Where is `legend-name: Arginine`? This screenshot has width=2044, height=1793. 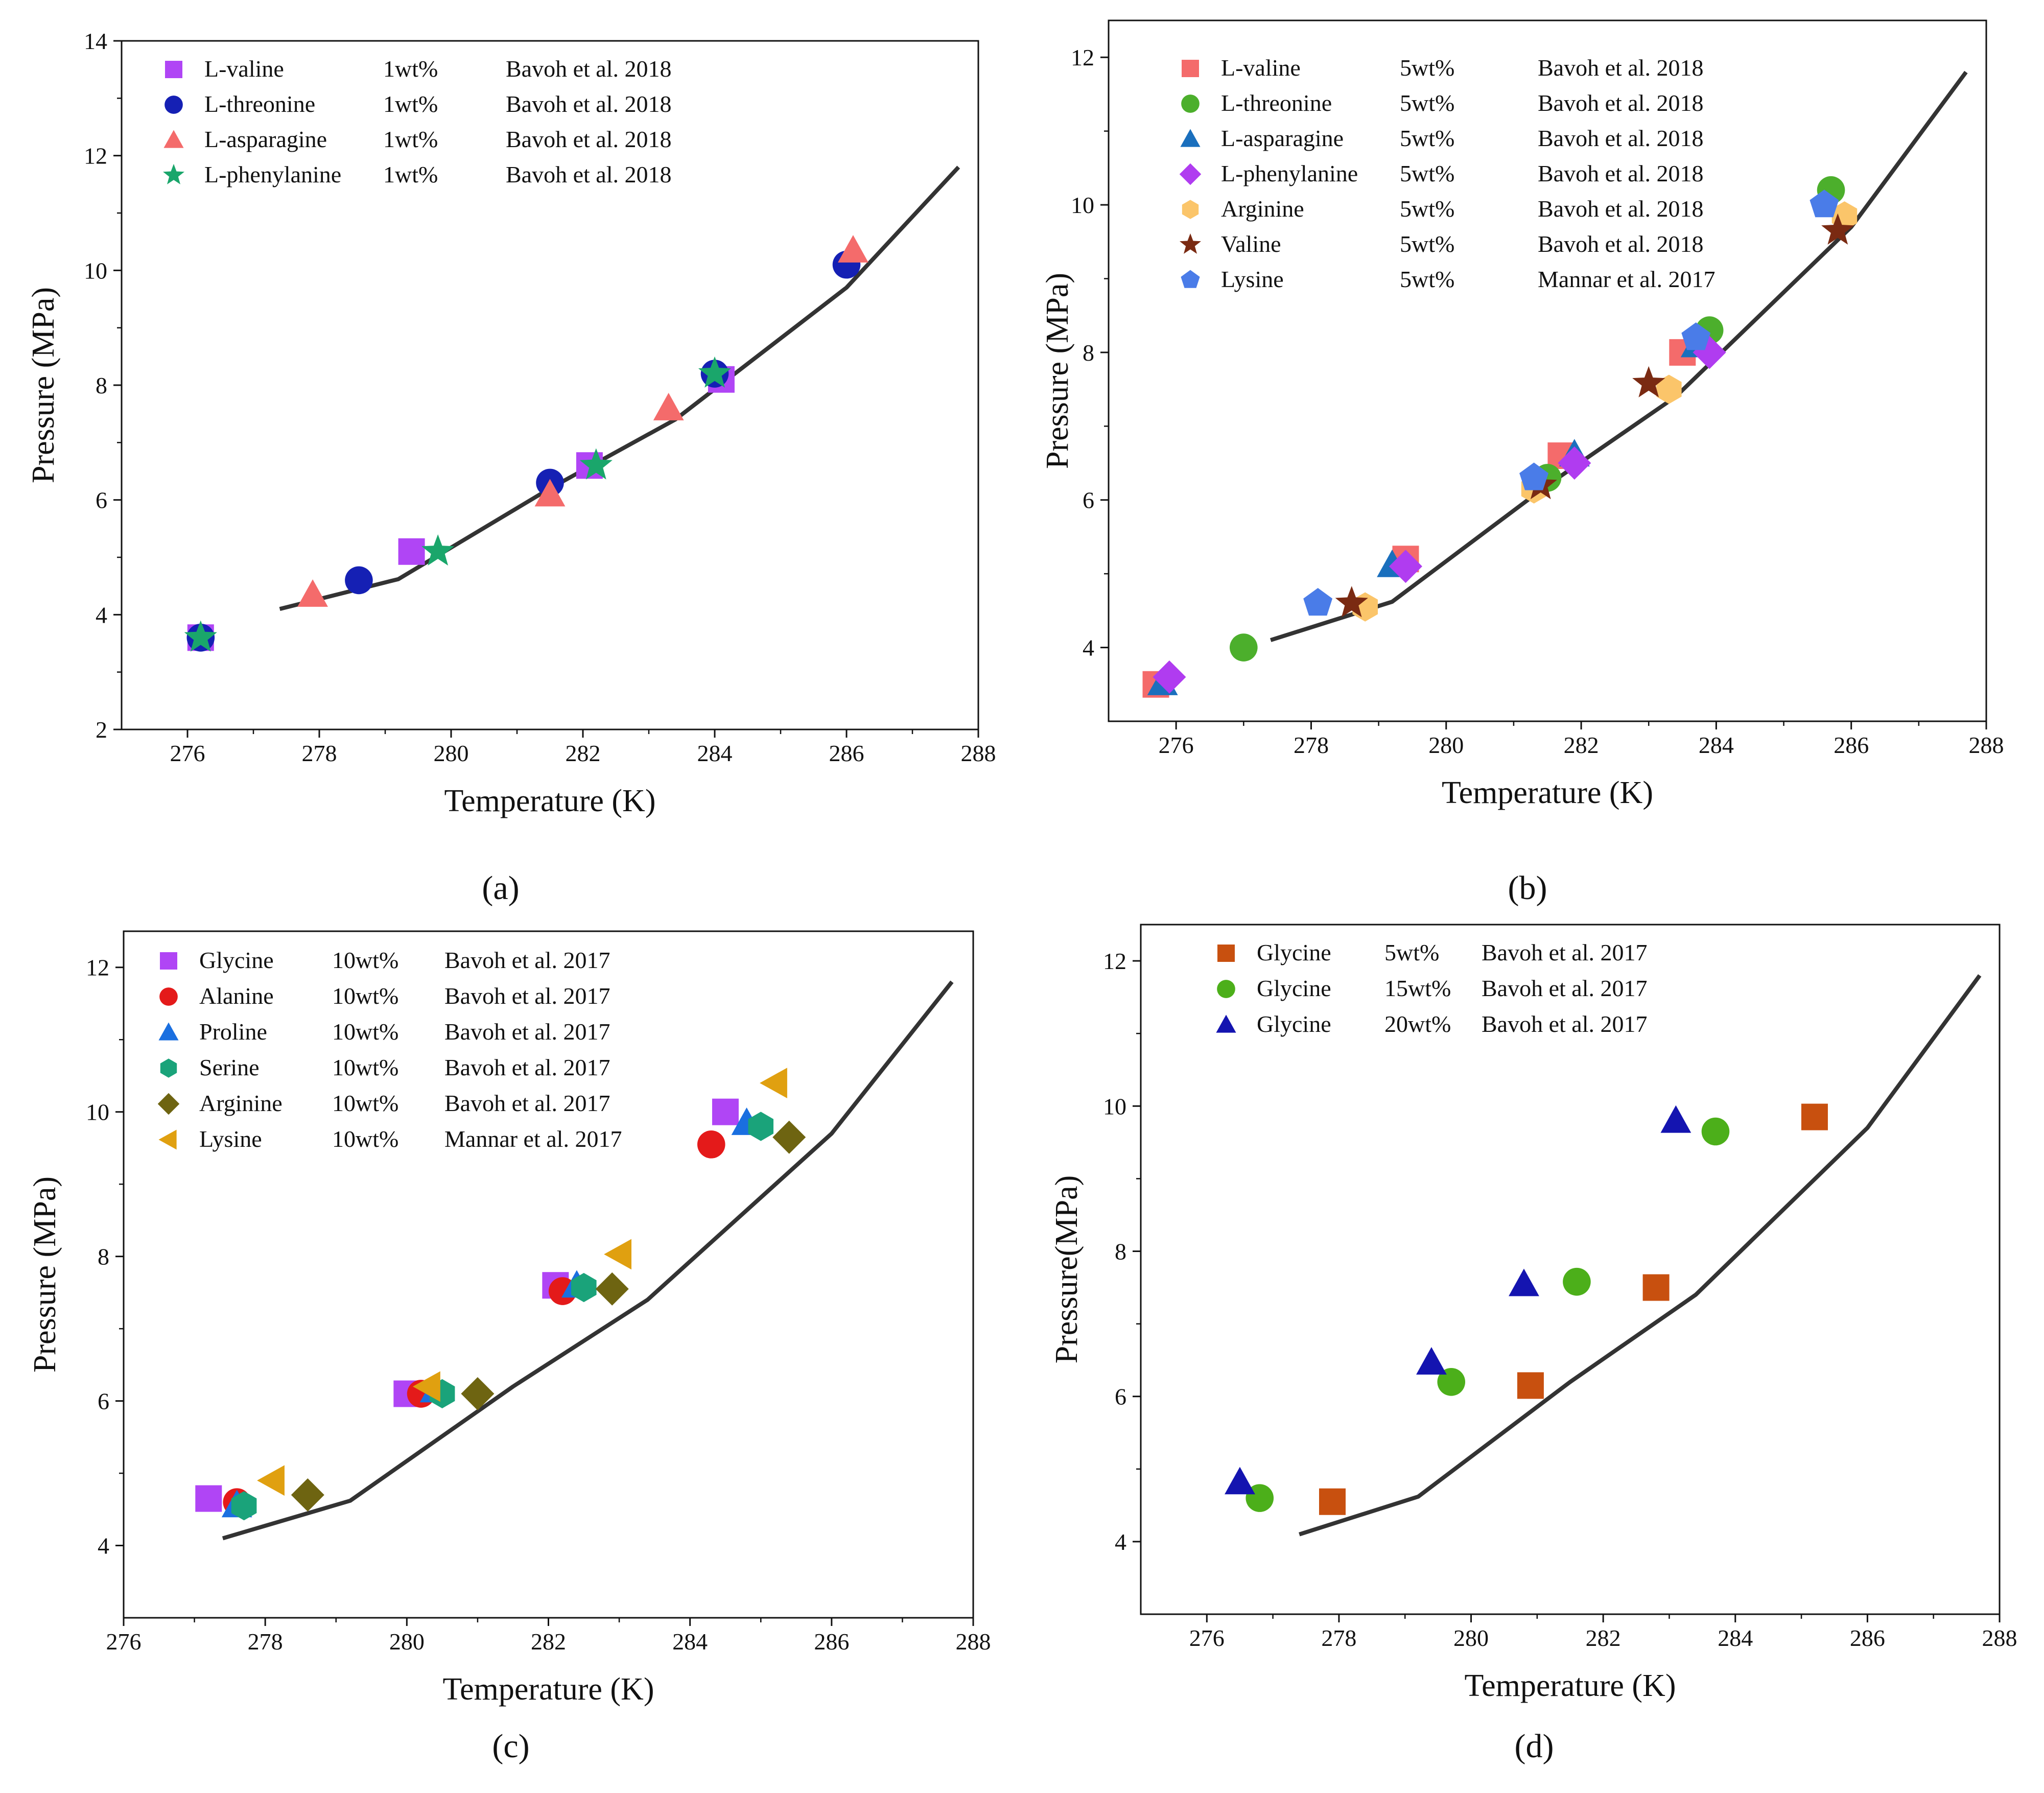
legend-name: Arginine is located at coordinates (1263, 209).